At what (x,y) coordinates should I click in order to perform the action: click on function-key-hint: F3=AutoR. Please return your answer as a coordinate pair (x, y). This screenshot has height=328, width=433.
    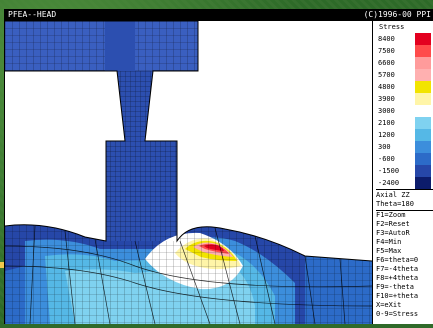
    Looking at the image, I should click on (393, 233).